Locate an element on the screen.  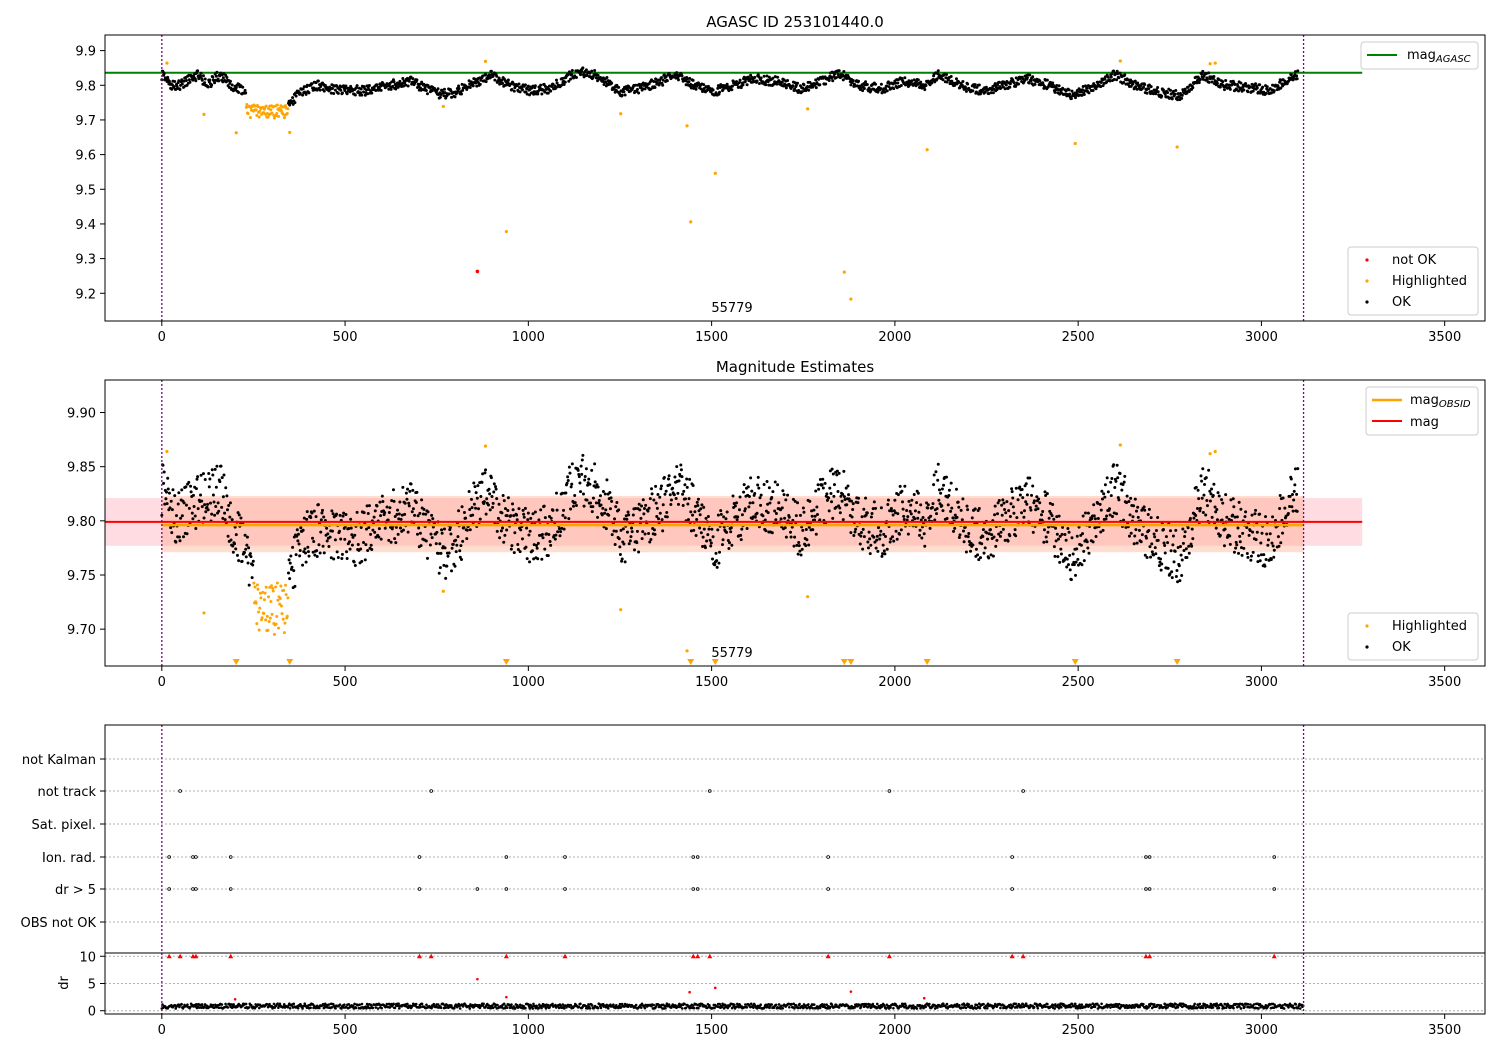
mag-y-tick-label: 9.80 is located at coordinates (81, 522).